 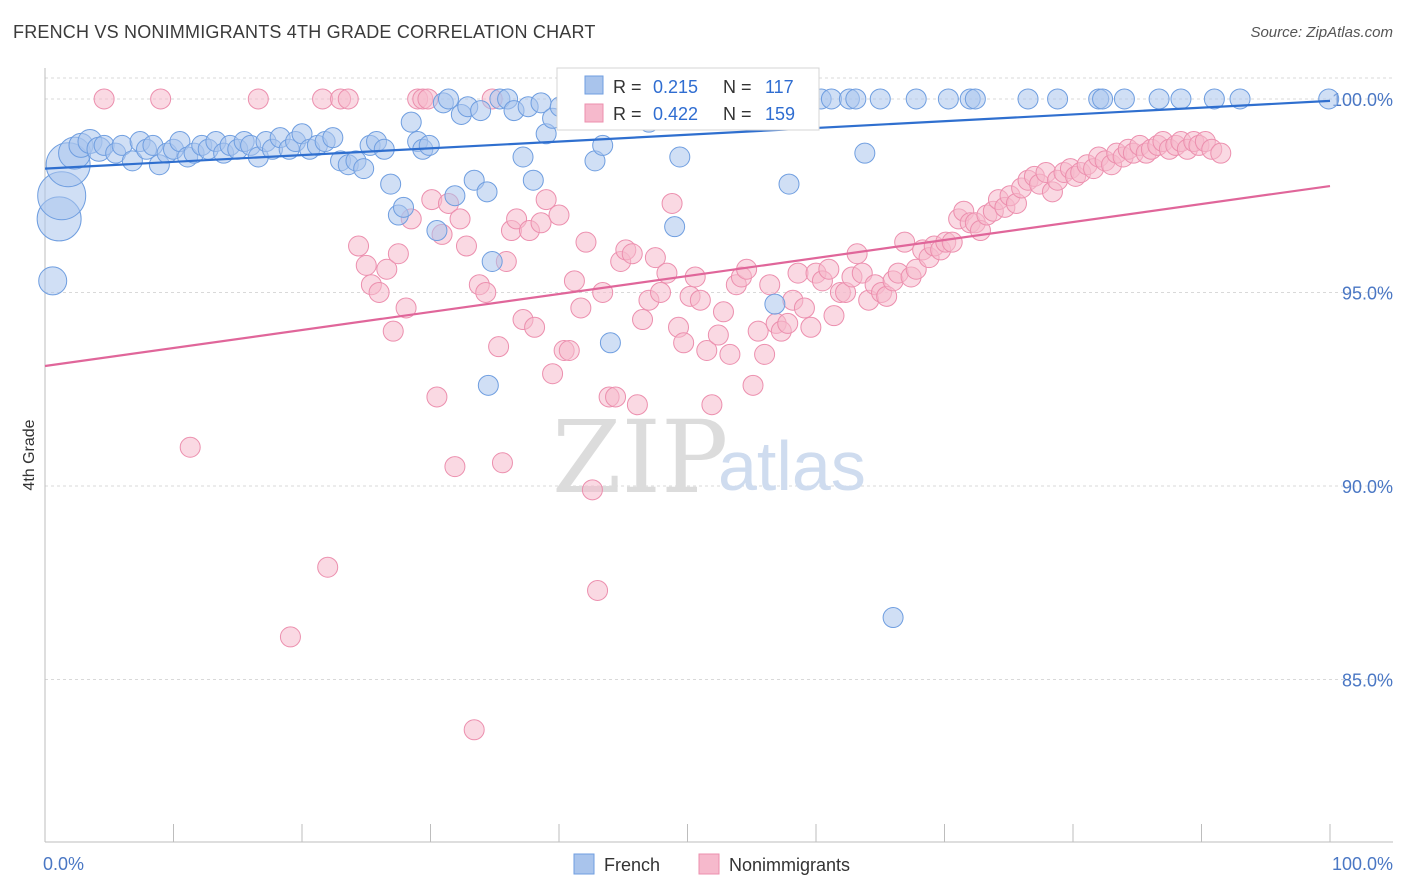 What do you see at coordinates (584, 864) in the screenshot?
I see `legend-french-swatch` at bounding box center [584, 864].